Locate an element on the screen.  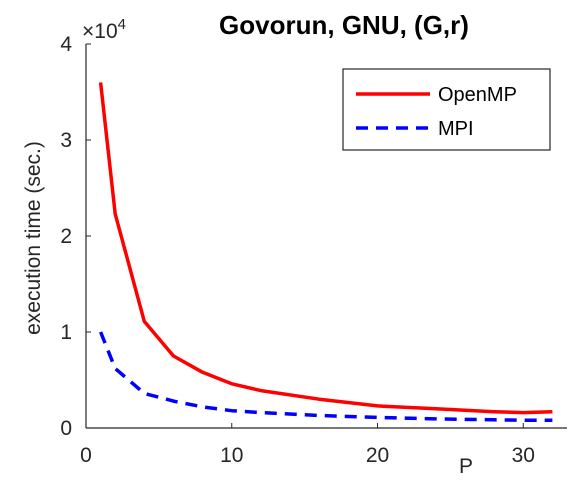
svg-text: ×10⁴ is located at coordinates (104, 29).